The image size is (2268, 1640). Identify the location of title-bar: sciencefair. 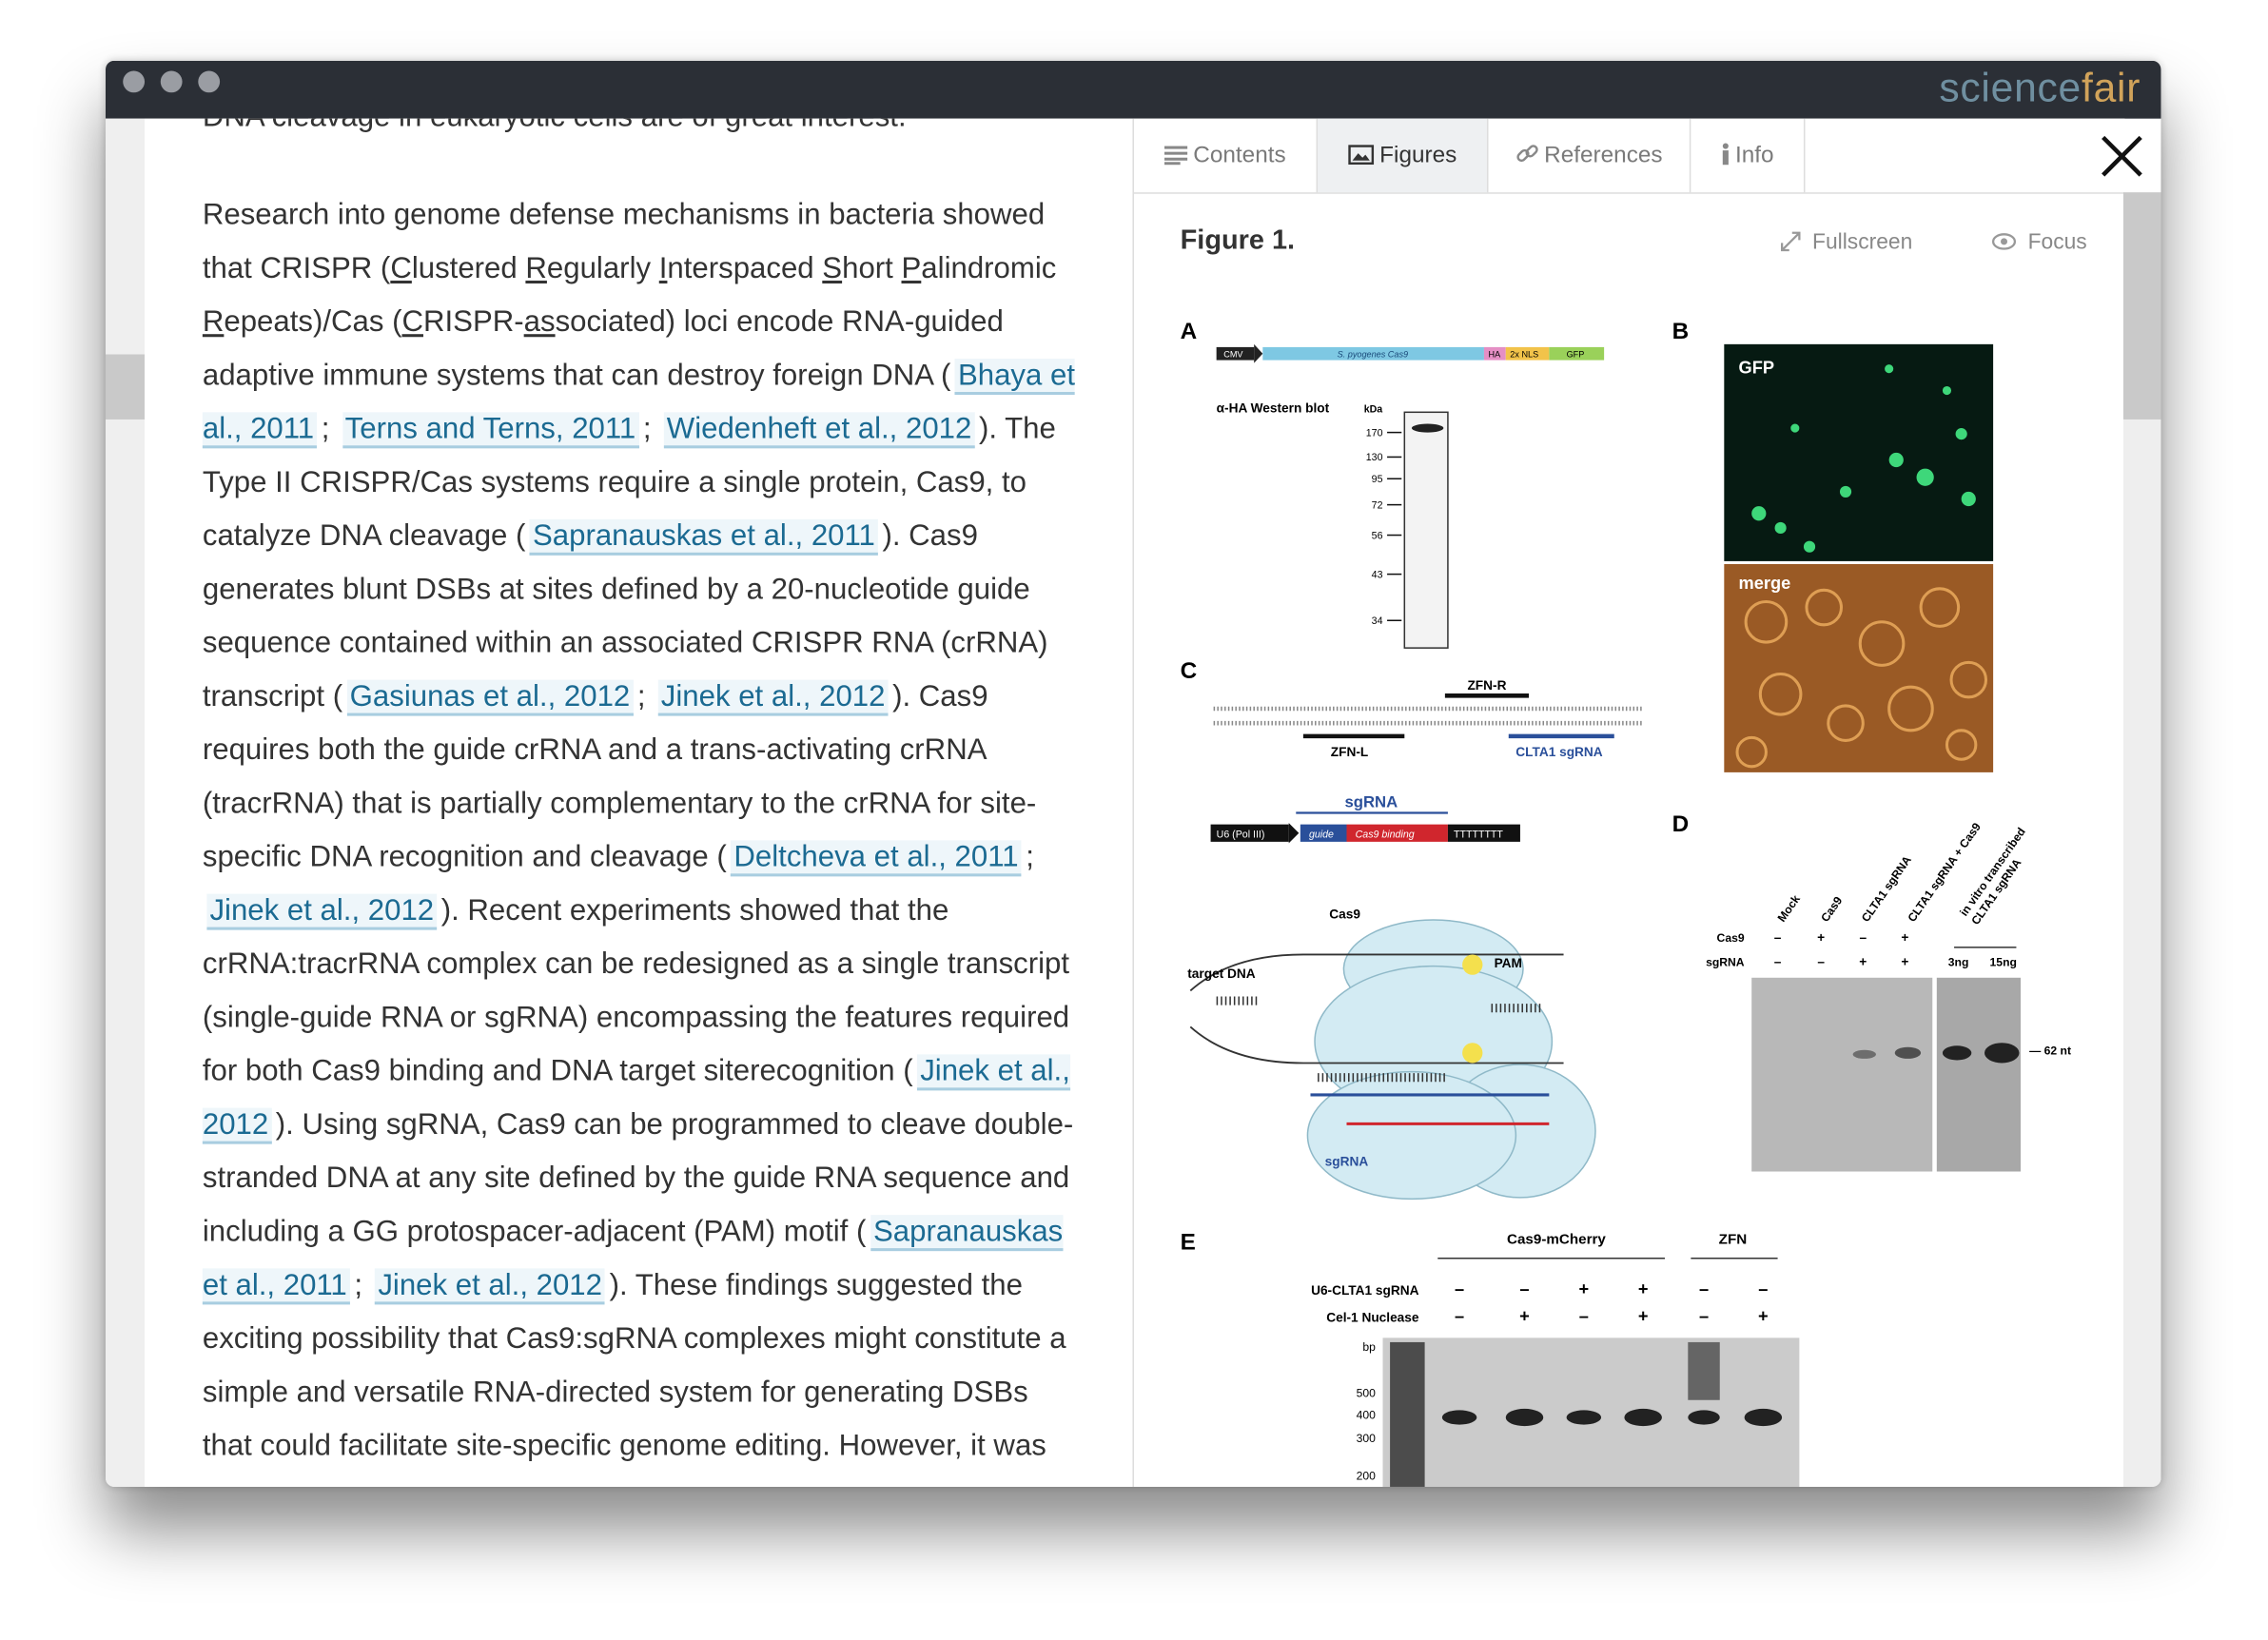
(1133, 90).